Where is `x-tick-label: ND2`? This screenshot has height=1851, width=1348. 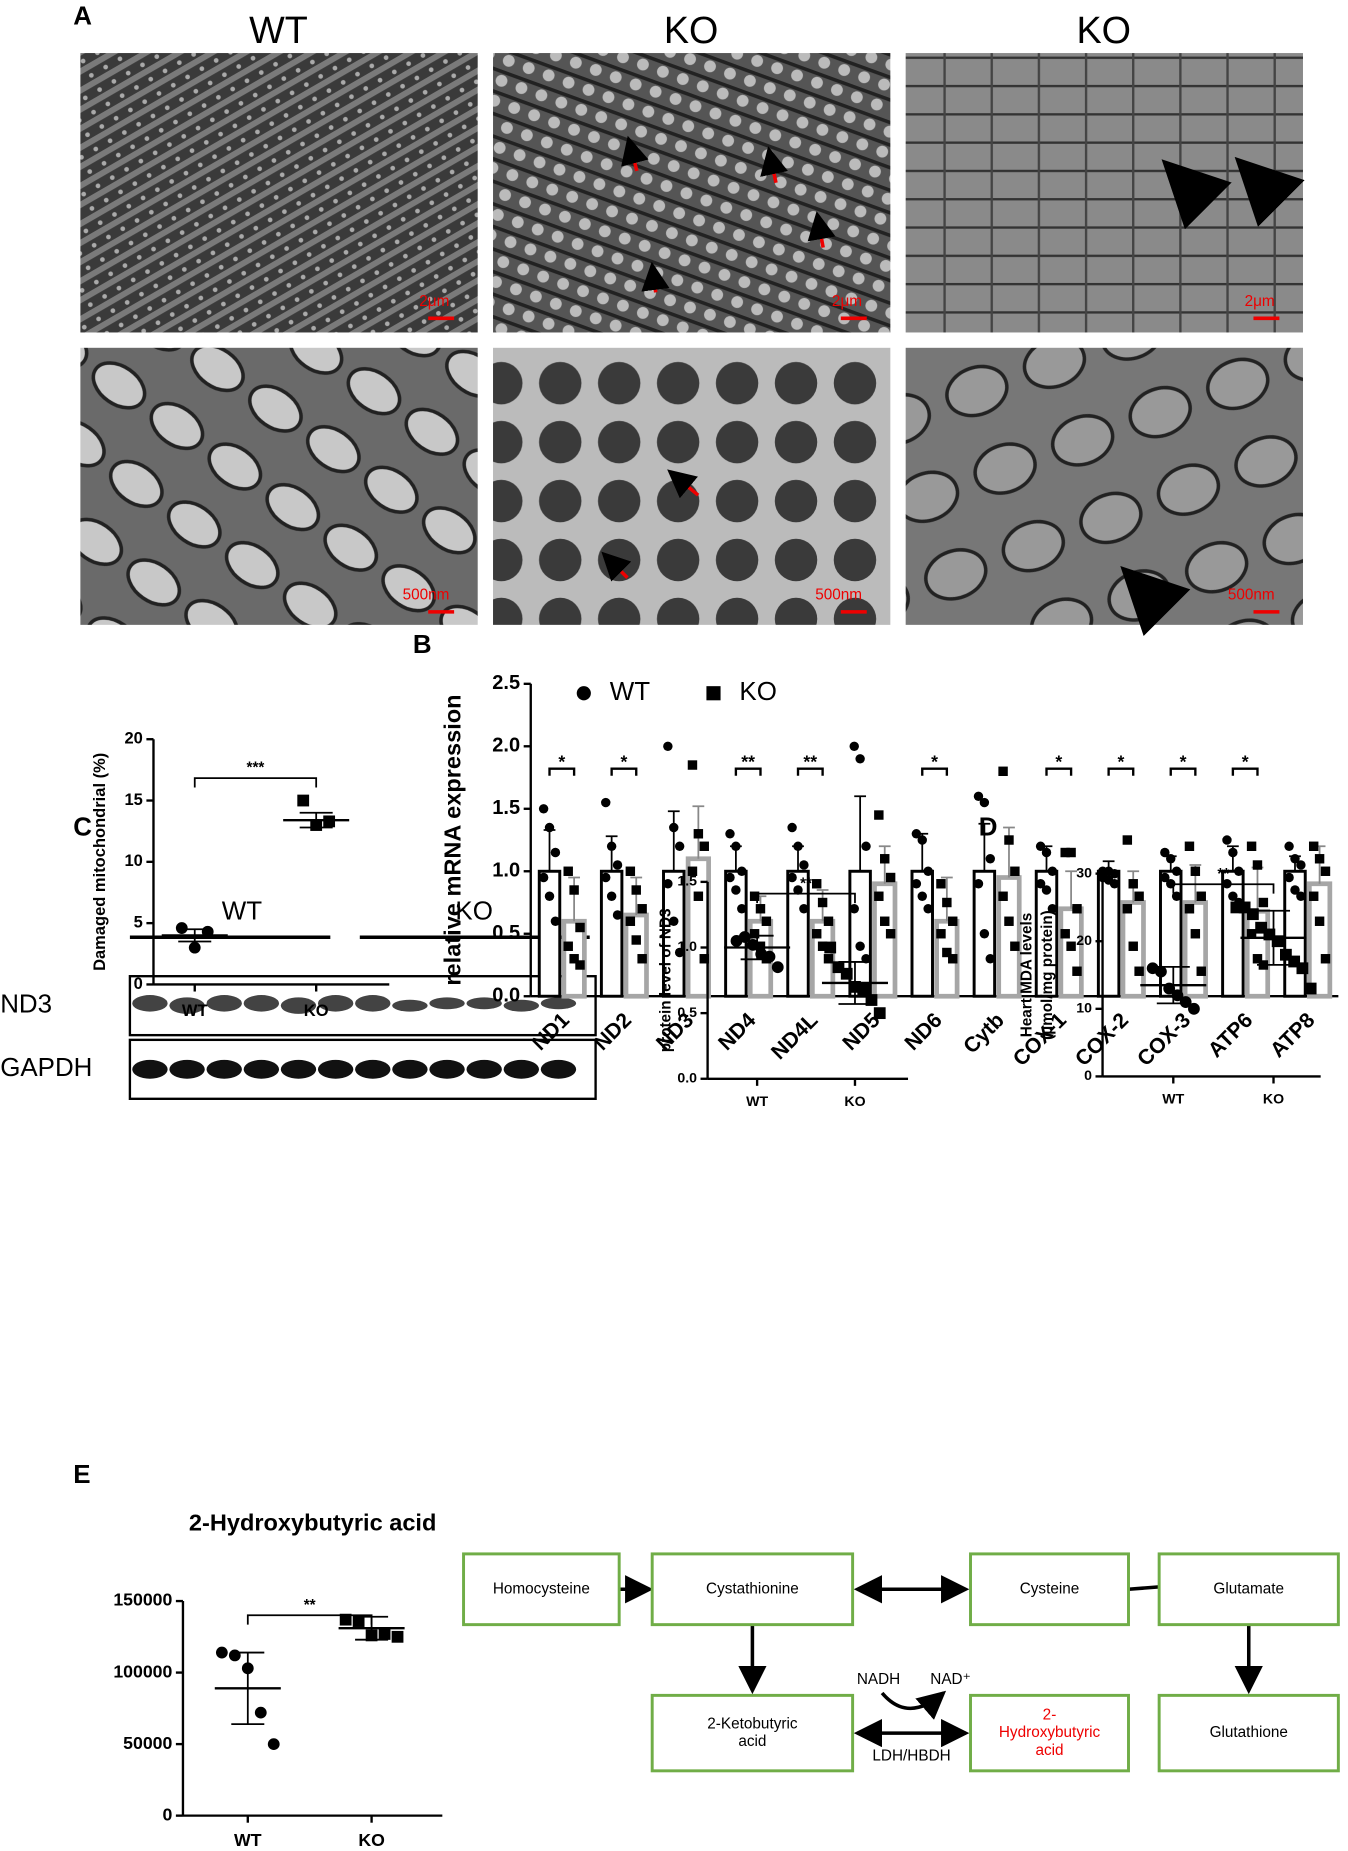 x-tick-label: ND2 is located at coordinates (613, 1032).